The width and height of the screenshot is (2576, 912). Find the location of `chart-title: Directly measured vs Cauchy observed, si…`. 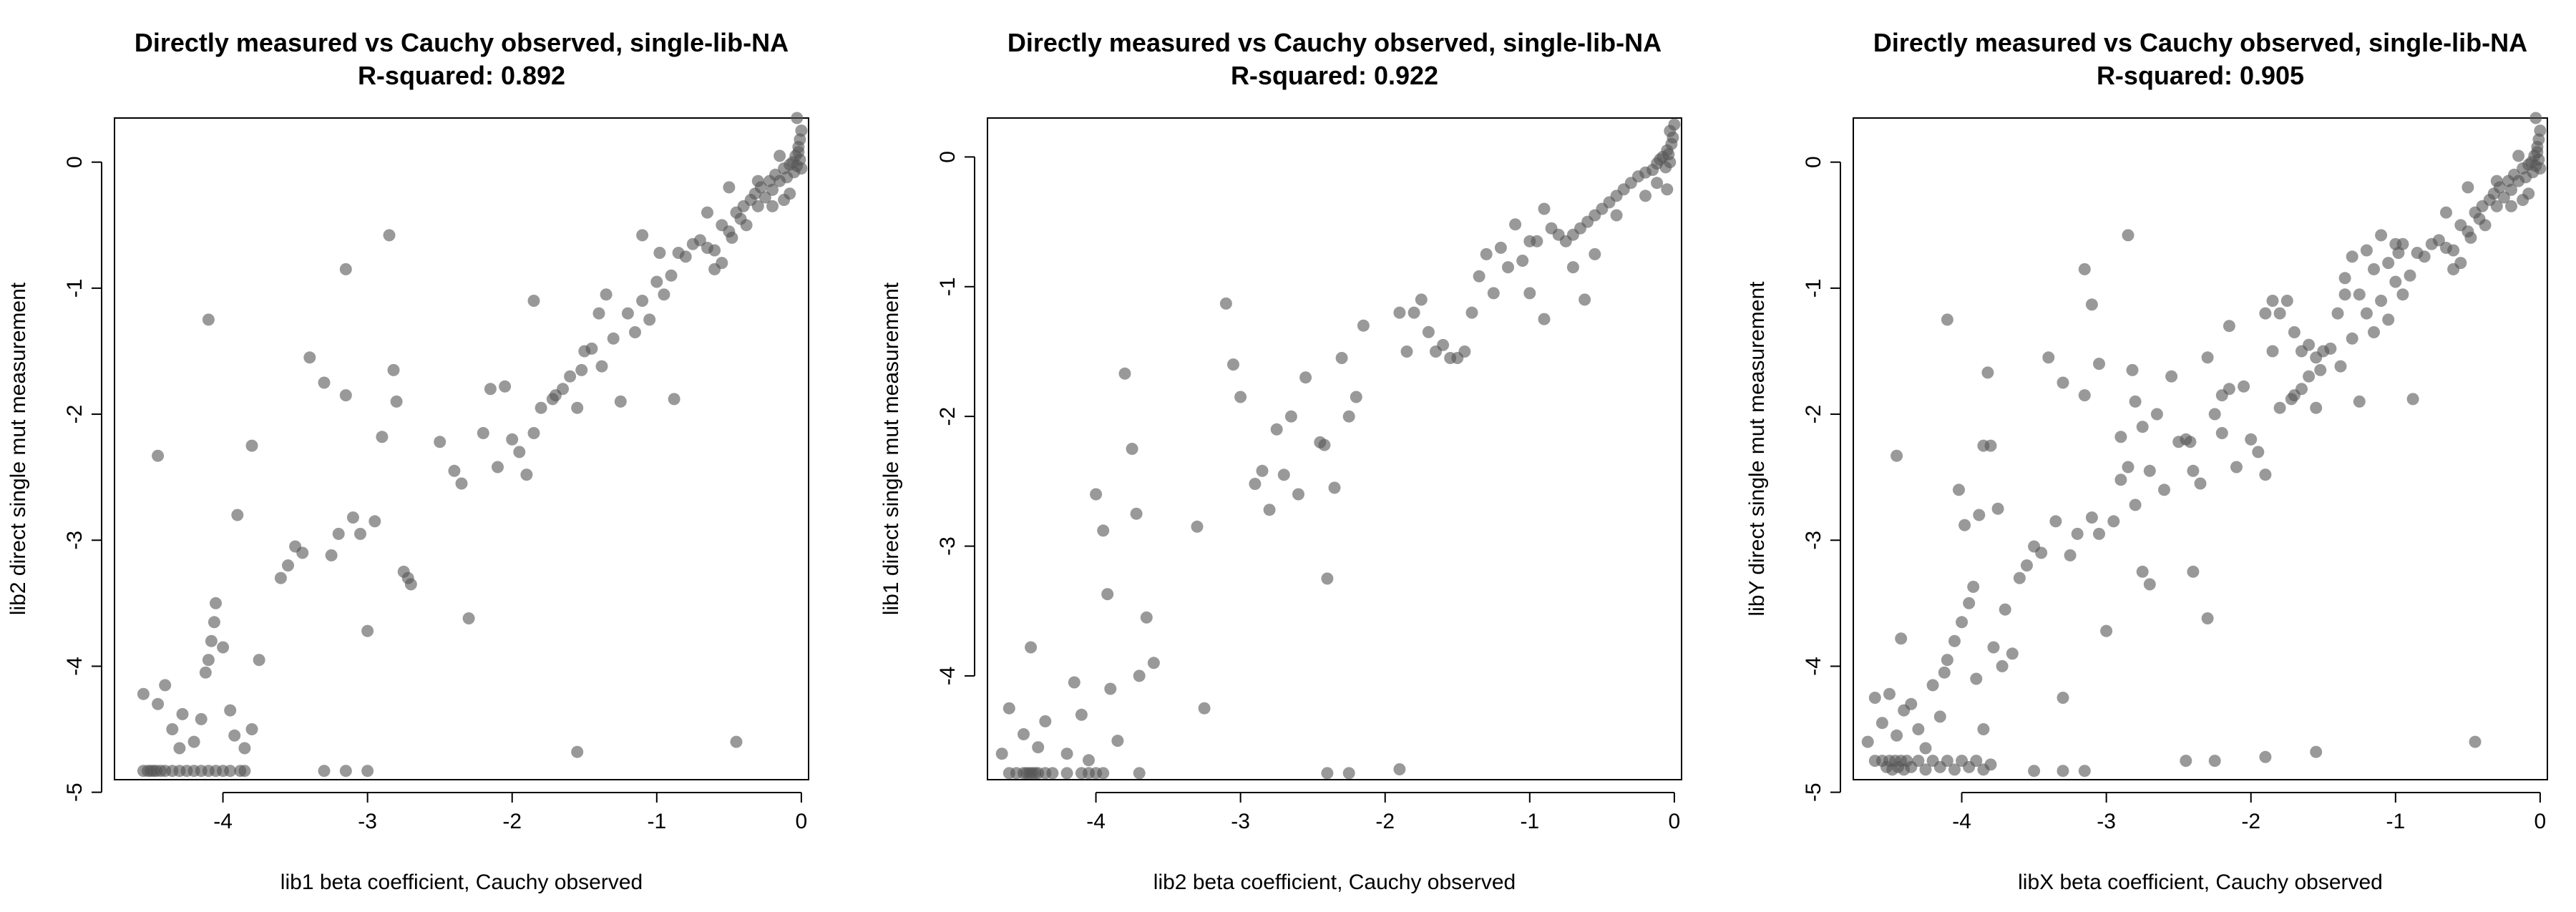

chart-title: Directly measured vs Cauchy observed, si… is located at coordinates (1335, 42).